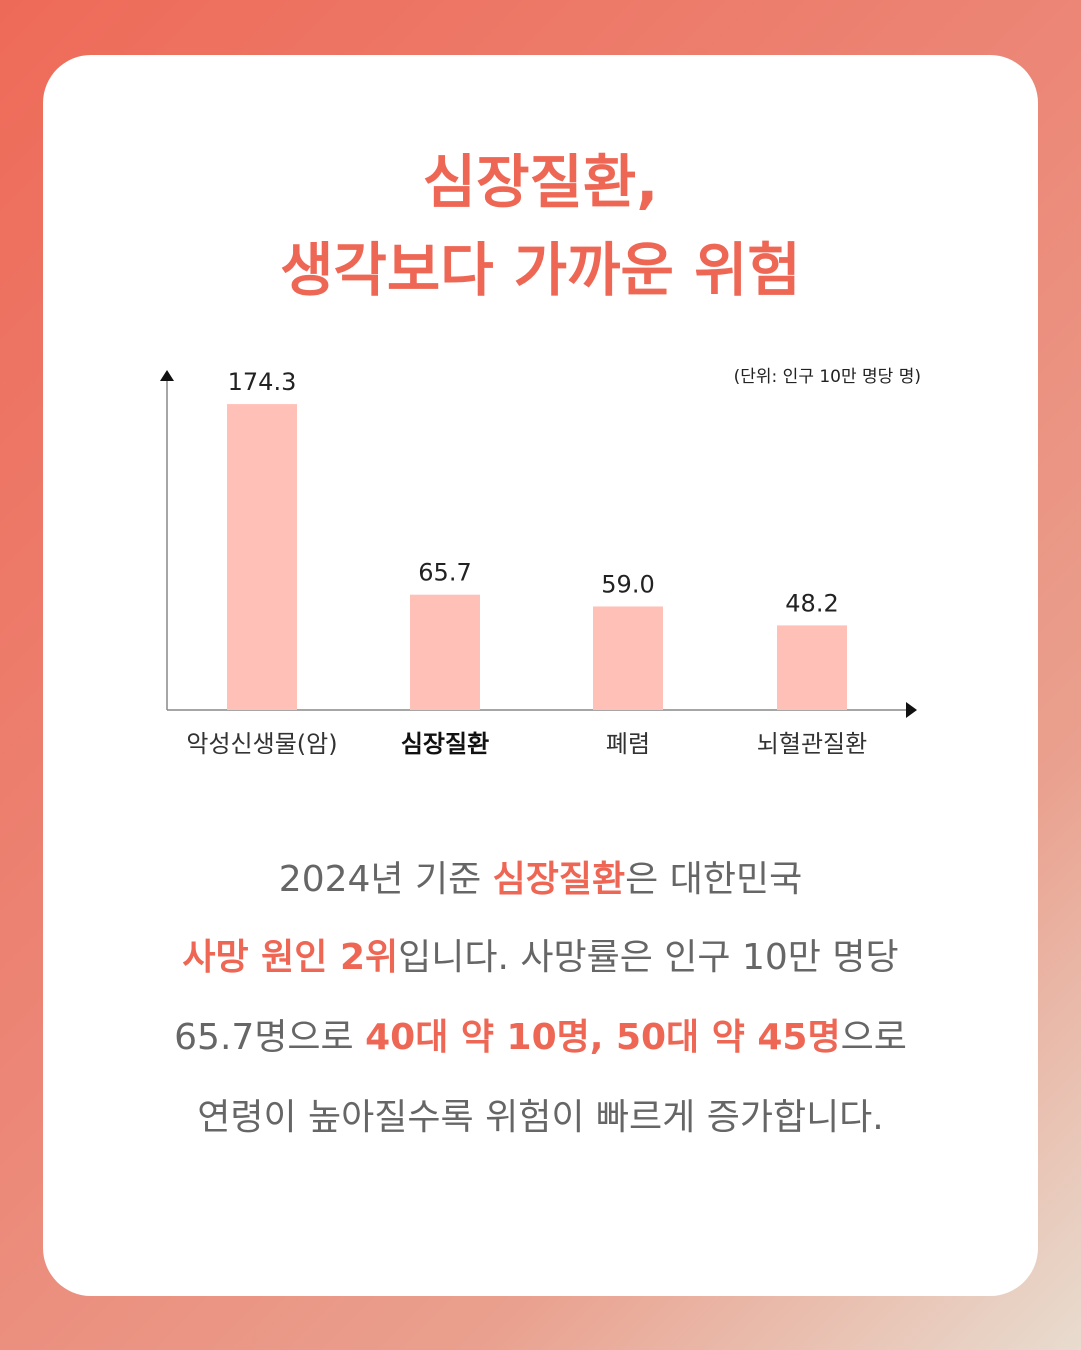  What do you see at coordinates (911, 710) in the screenshot?
I see `x-axis-arrow` at bounding box center [911, 710].